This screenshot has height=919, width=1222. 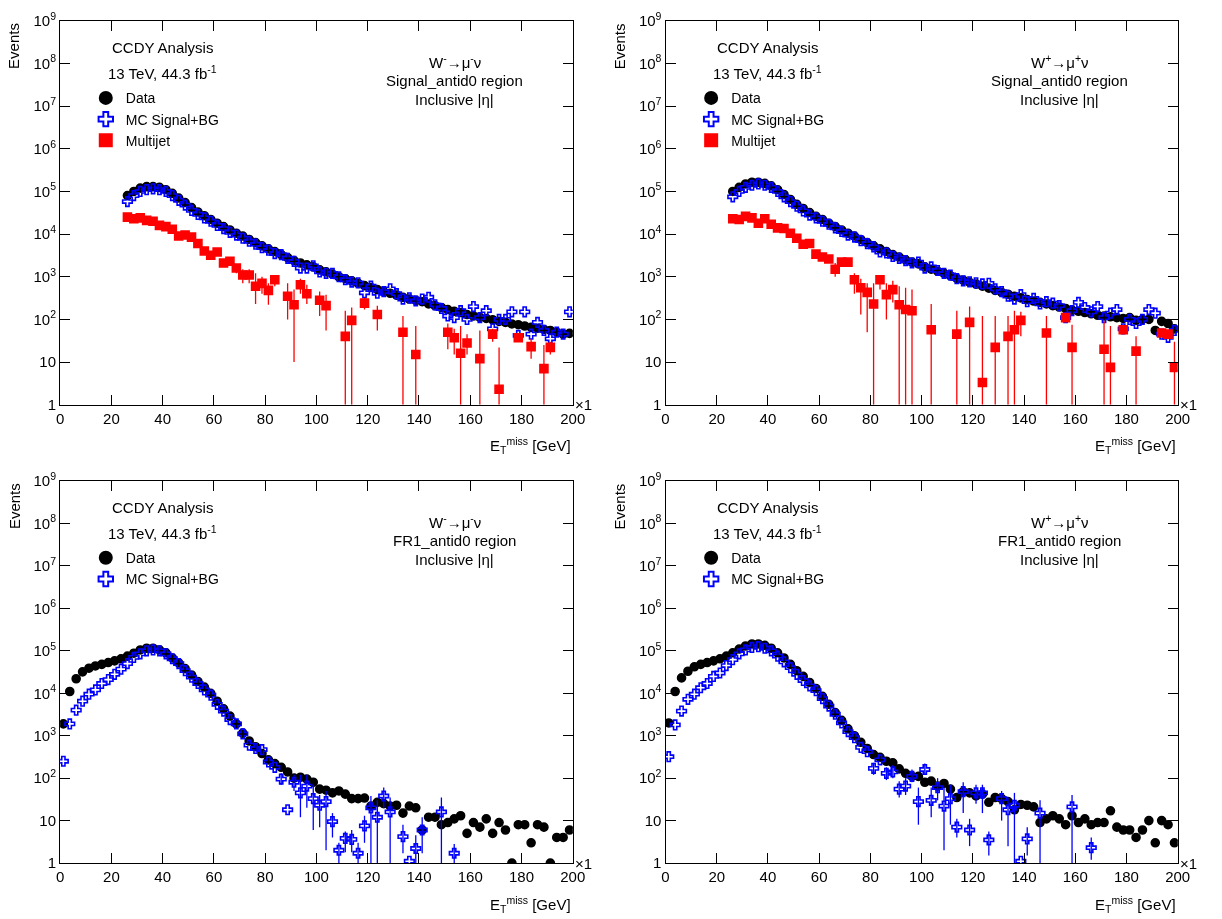 What do you see at coordinates (1060, 522) in the screenshot?
I see `annotation: W$^{+}$→μ$^{+}$ν` at bounding box center [1060, 522].